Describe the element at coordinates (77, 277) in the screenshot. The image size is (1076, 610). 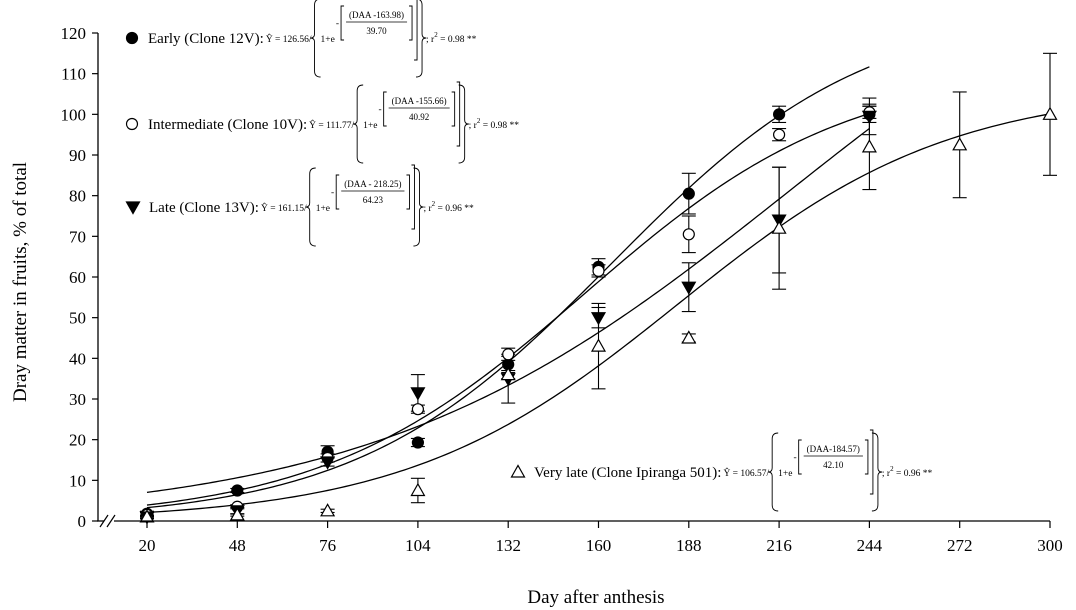
I see `y-tick-label: 60` at that location.